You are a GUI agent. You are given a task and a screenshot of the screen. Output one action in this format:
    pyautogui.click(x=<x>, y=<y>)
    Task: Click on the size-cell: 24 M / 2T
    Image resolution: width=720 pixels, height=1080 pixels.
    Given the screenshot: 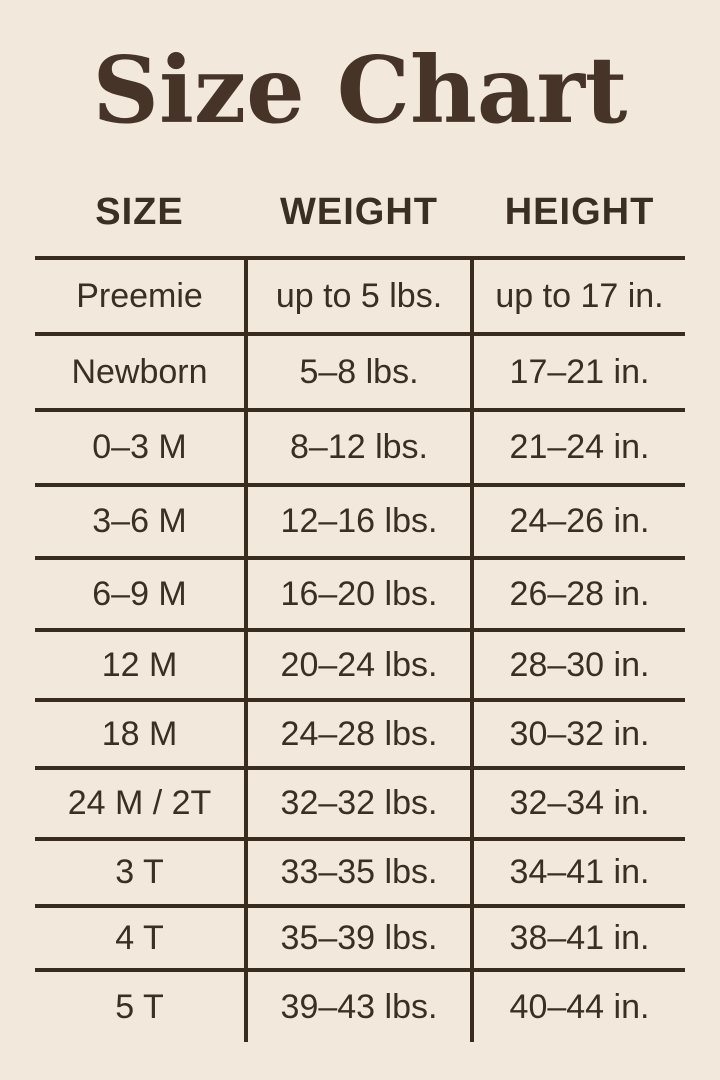 What is the action you would take?
    pyautogui.click(x=139, y=803)
    